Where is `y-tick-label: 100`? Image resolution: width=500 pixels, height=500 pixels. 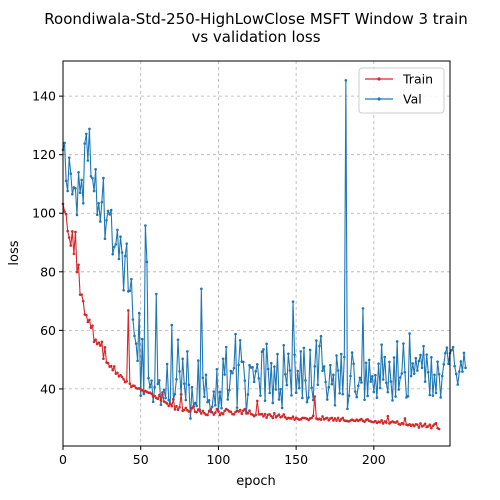
y-tick-label: 100 is located at coordinates (44, 213).